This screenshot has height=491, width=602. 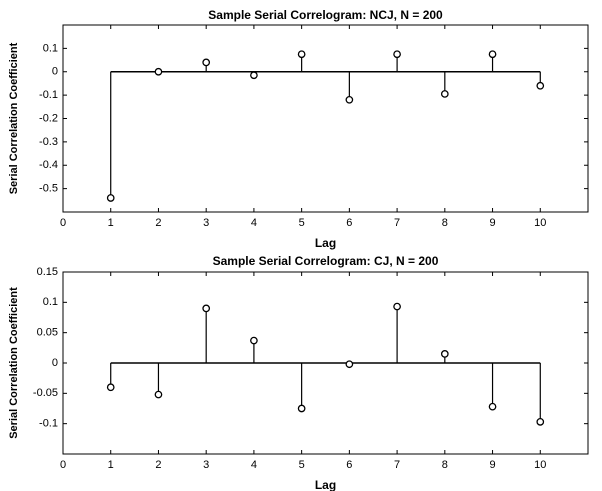 I want to click on top-y-tick-label: -0.2, so click(x=48, y=118).